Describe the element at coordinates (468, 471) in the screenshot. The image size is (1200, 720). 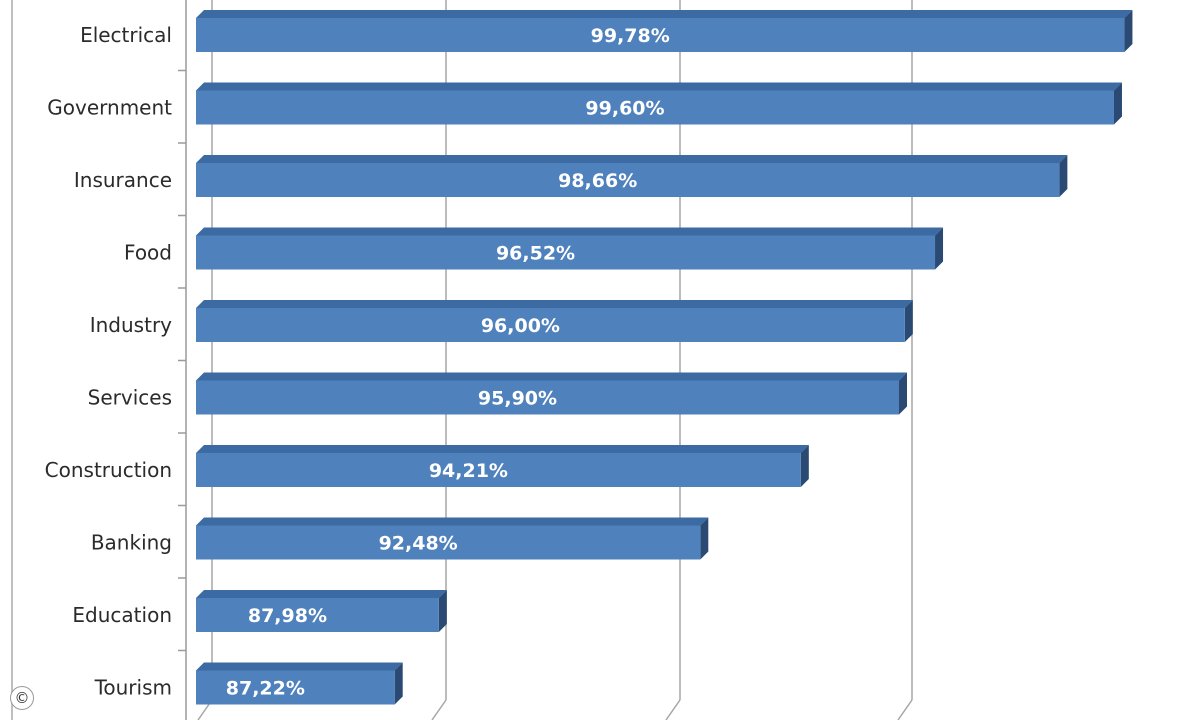
I see `bar-value-label: 94,21%` at that location.